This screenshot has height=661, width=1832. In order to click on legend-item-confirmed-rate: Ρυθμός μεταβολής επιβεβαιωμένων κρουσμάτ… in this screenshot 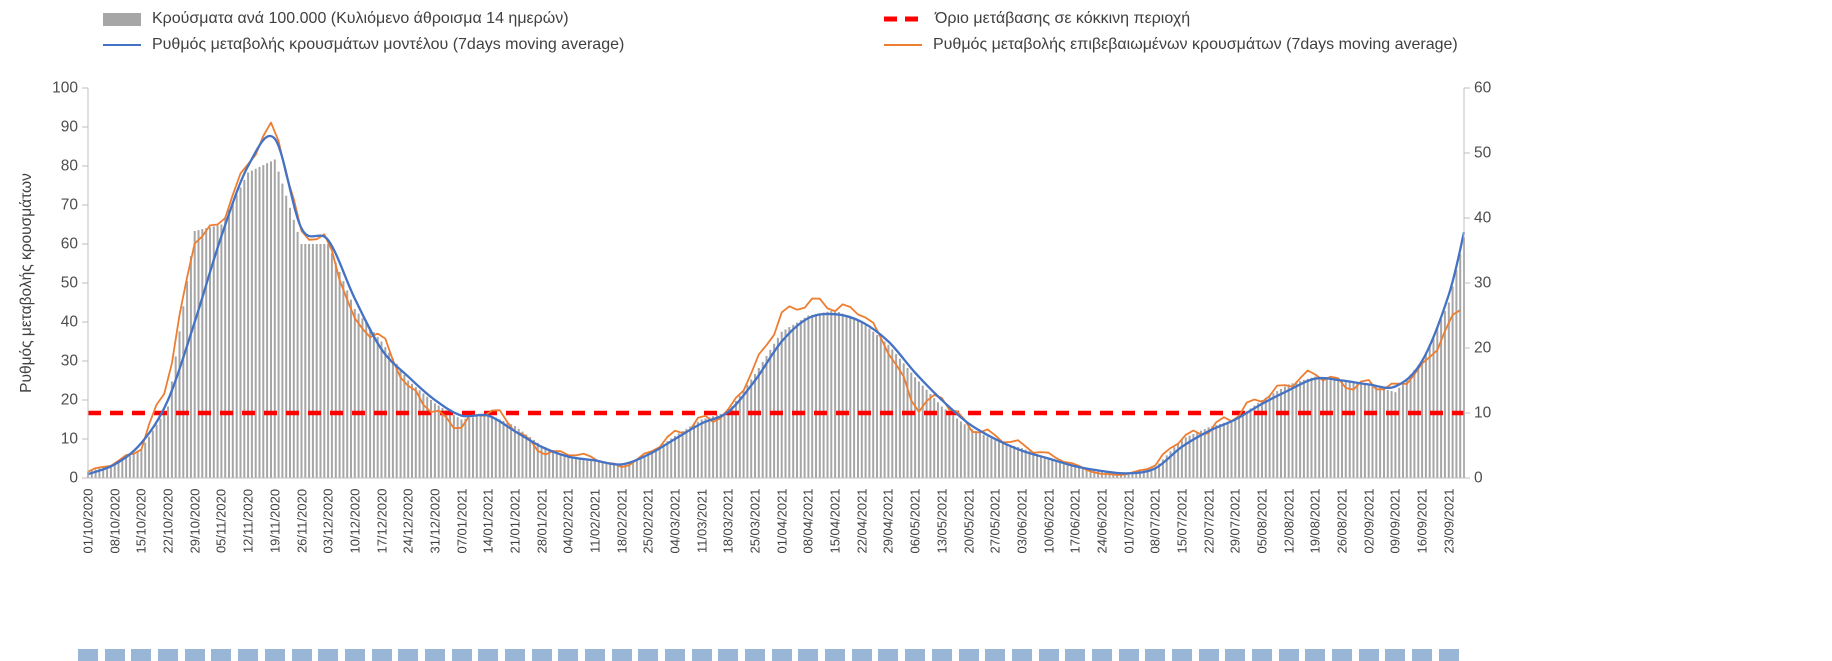, I will do `click(1171, 45)`.